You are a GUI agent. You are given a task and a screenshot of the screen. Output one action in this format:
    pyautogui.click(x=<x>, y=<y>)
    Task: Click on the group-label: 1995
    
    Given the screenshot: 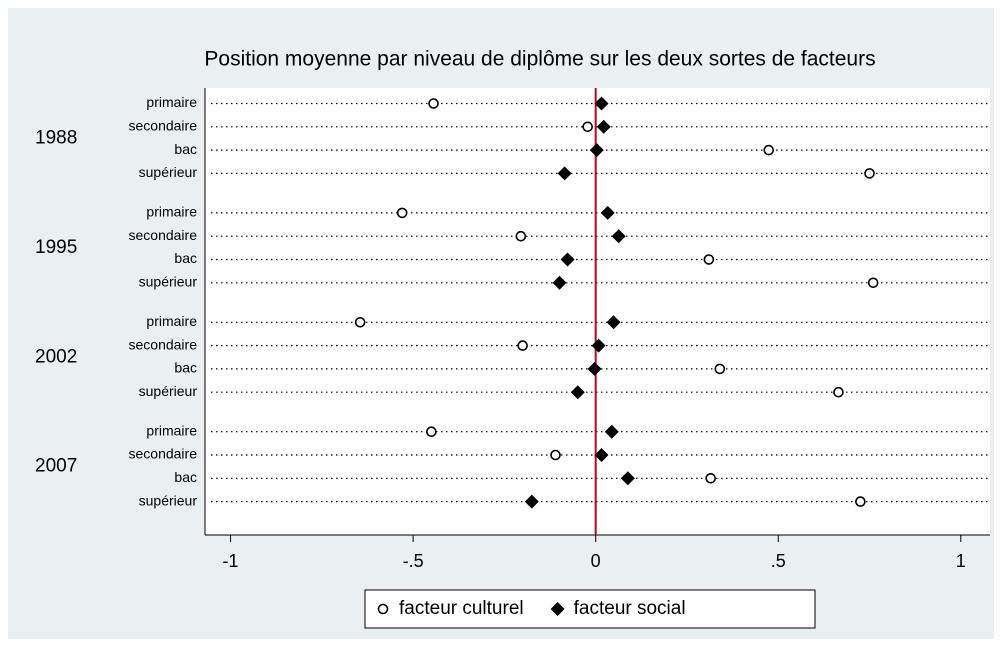 What is the action you would take?
    pyautogui.click(x=56, y=247)
    